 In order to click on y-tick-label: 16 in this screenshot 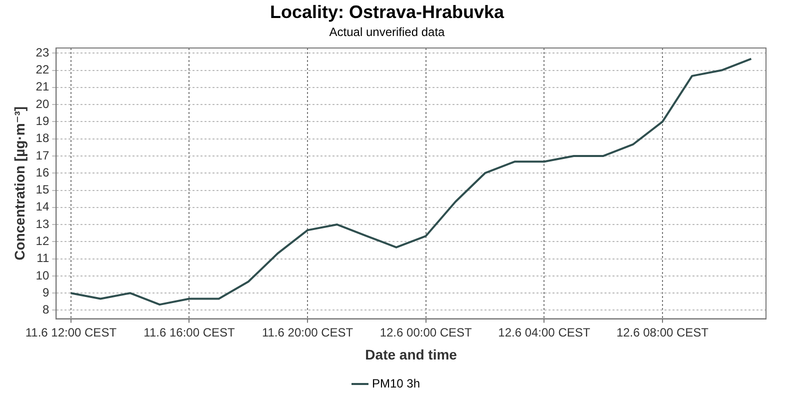, I will do `click(43, 172)`.